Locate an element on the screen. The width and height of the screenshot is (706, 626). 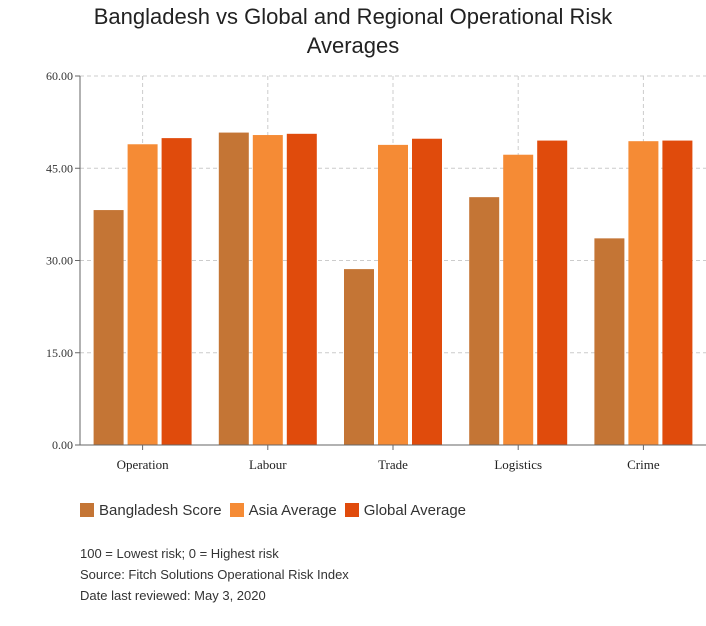
y-tick-label: 0.00 is located at coordinates (62, 445).